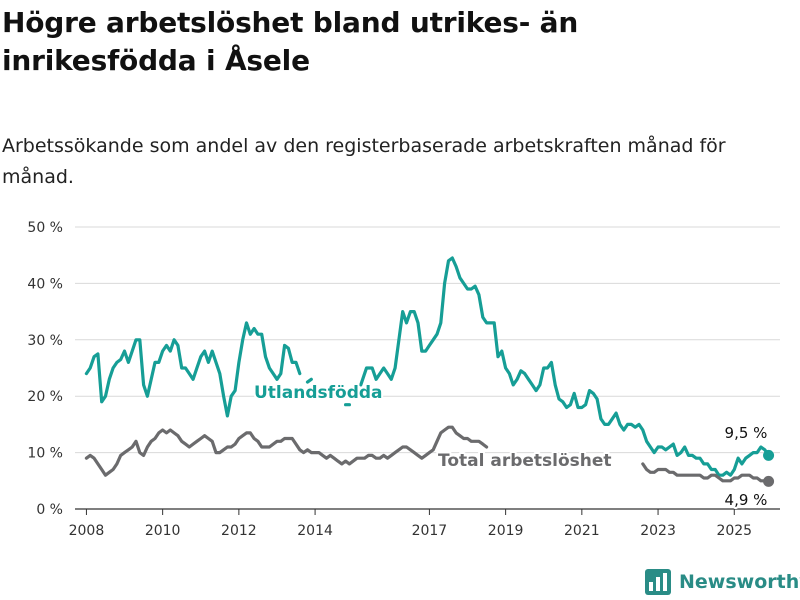  Describe the element at coordinates (49, 510) in the screenshot. I see `y-tick-label: 0 %` at that location.